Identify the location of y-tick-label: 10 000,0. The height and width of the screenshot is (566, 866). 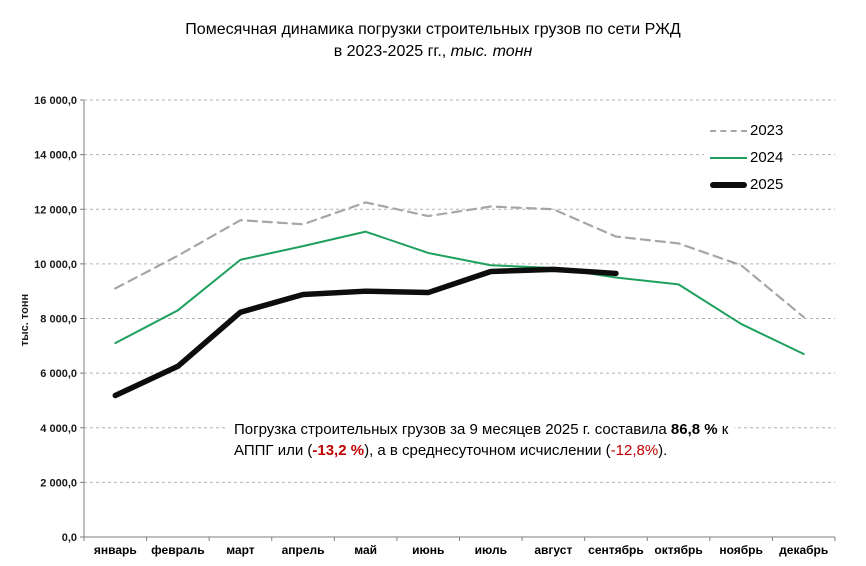
(55, 265).